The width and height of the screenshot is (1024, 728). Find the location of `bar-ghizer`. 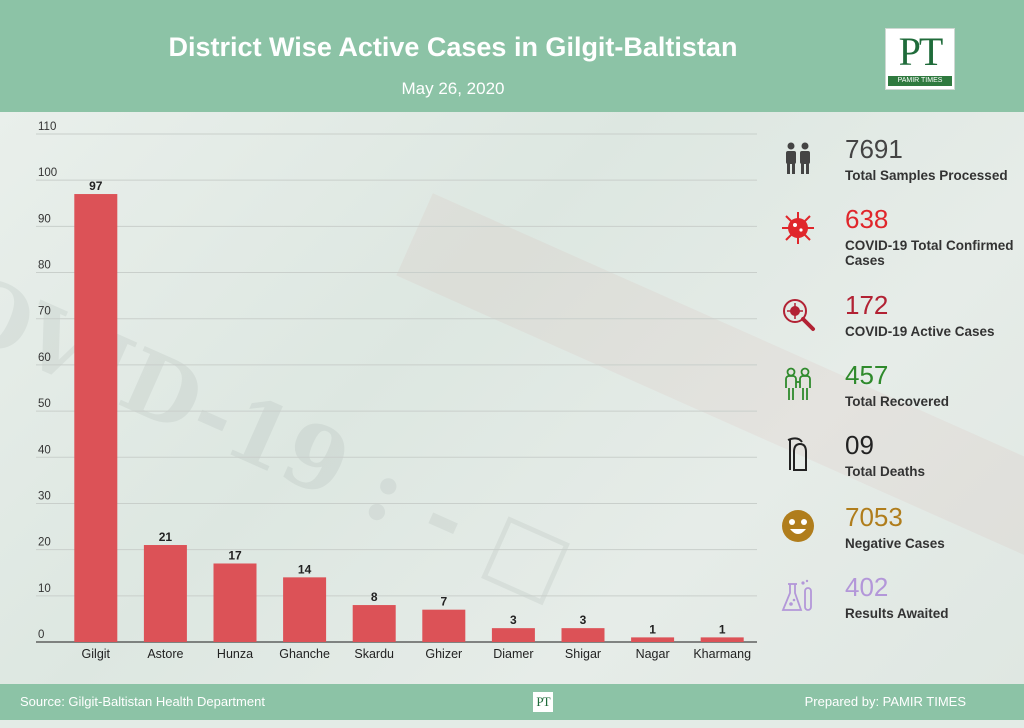

bar-ghizer is located at coordinates (444, 625).